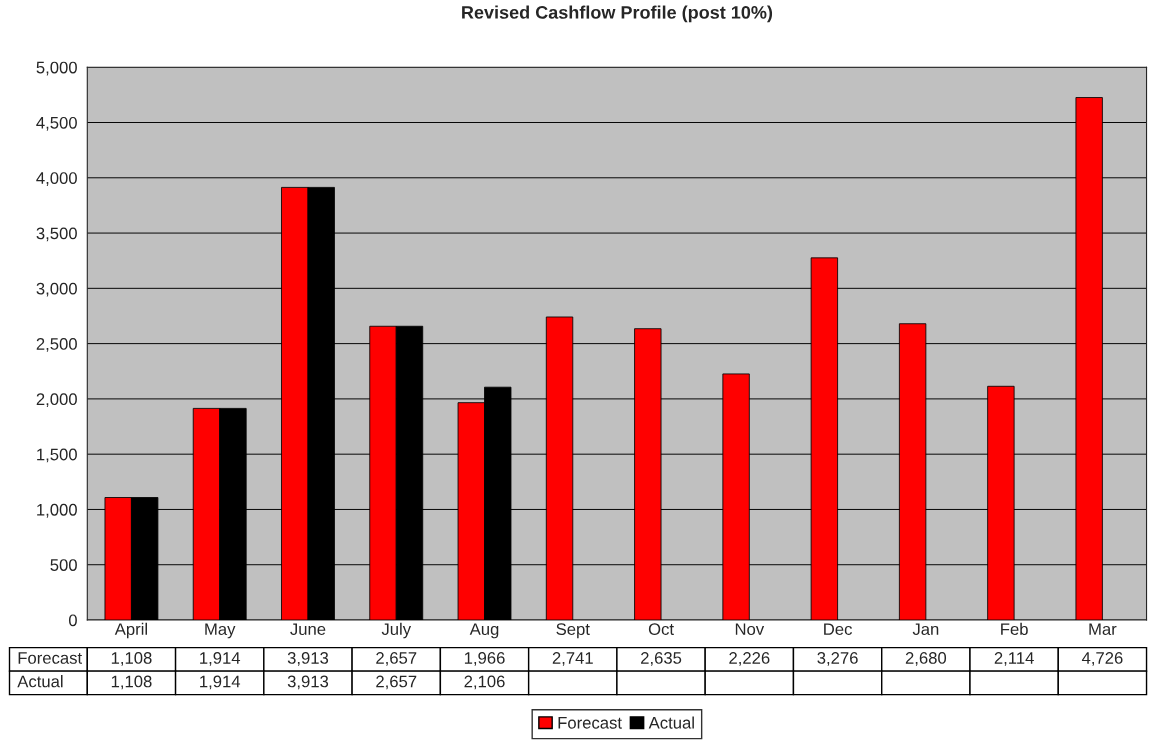 This screenshot has height=747, width=1164. What do you see at coordinates (750, 629) in the screenshot?
I see `x-tick-label: Nov` at bounding box center [750, 629].